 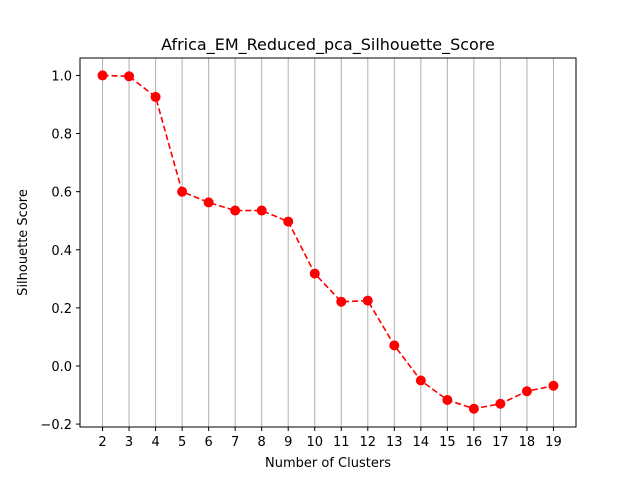 What do you see at coordinates (235, 442) in the screenshot?
I see `x-tick-label: 7` at bounding box center [235, 442].